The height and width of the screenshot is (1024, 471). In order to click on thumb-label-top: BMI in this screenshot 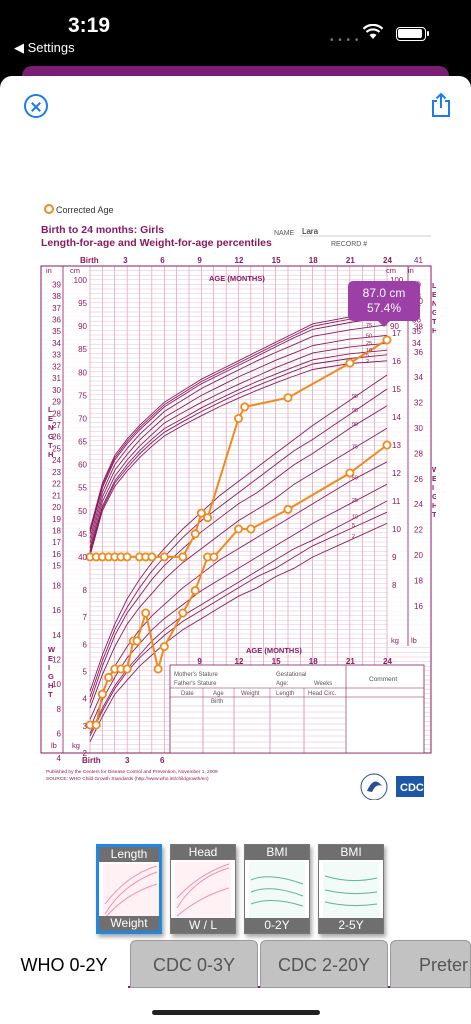, I will do `click(277, 852)`.